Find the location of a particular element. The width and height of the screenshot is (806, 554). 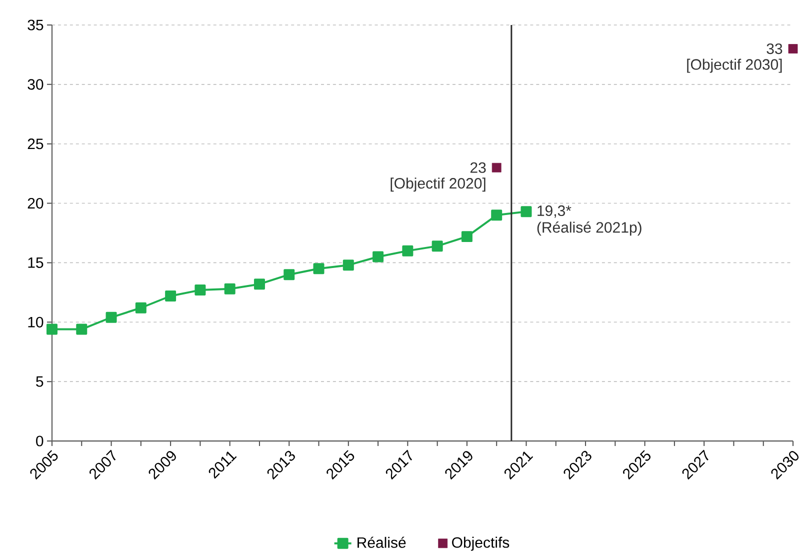

legend-label: Réalisé is located at coordinates (382, 542).